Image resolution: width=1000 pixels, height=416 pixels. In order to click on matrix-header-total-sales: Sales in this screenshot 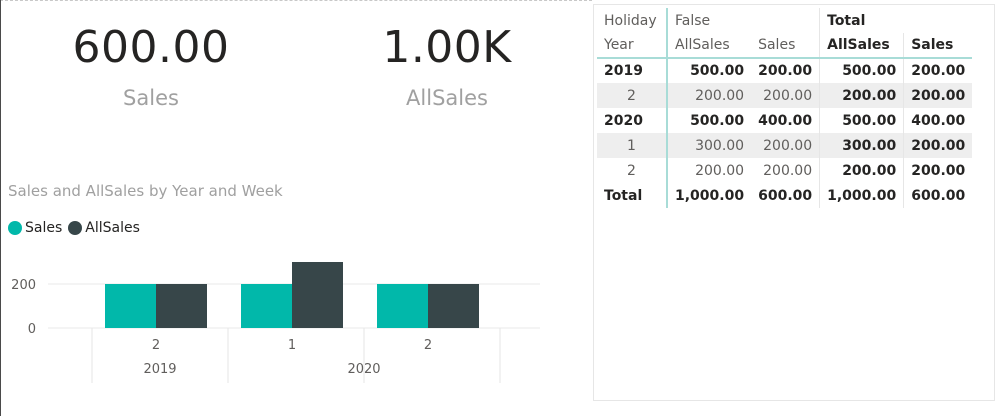, I will do `click(938, 46)`.